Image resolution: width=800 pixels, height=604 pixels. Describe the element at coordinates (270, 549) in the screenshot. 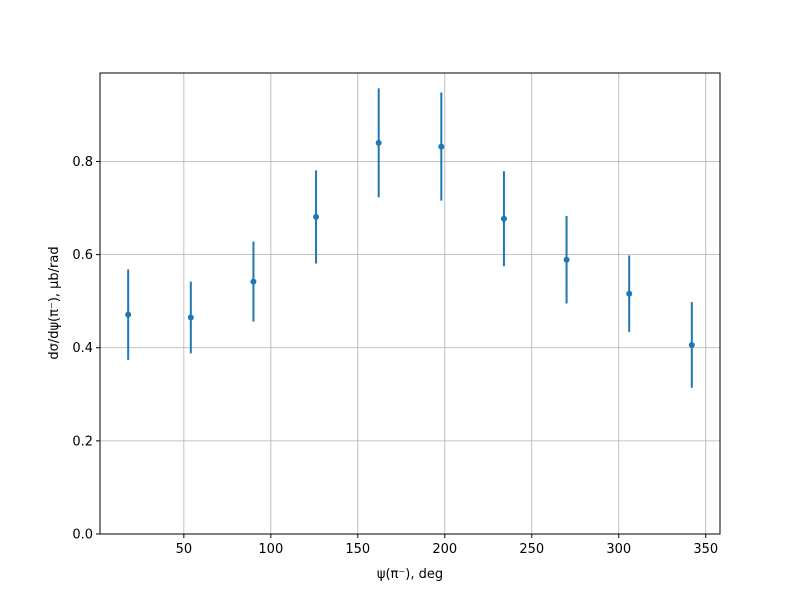

I see `x-tick-label: 100` at that location.